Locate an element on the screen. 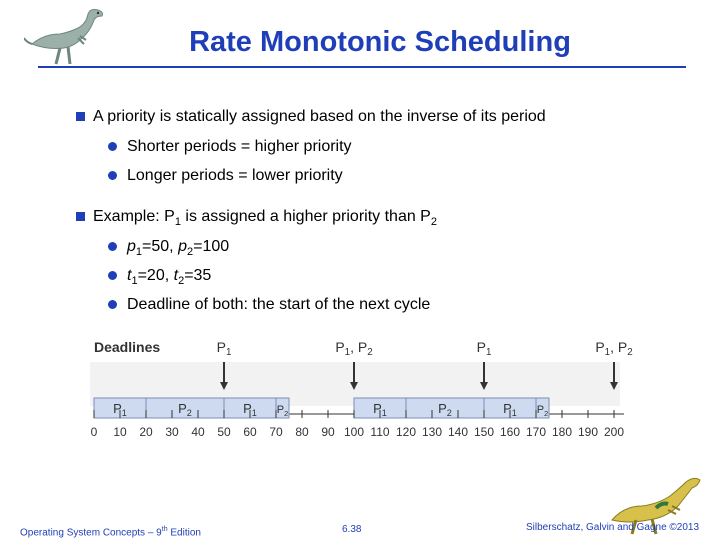 The height and width of the screenshot is (540, 720). slide-title: Rate Monotonic Scheduling is located at coordinates (380, 42).